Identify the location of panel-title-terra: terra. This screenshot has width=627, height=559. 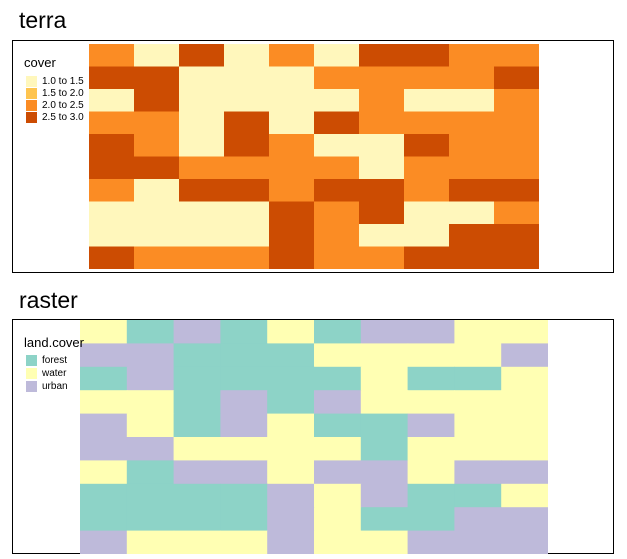
(43, 20).